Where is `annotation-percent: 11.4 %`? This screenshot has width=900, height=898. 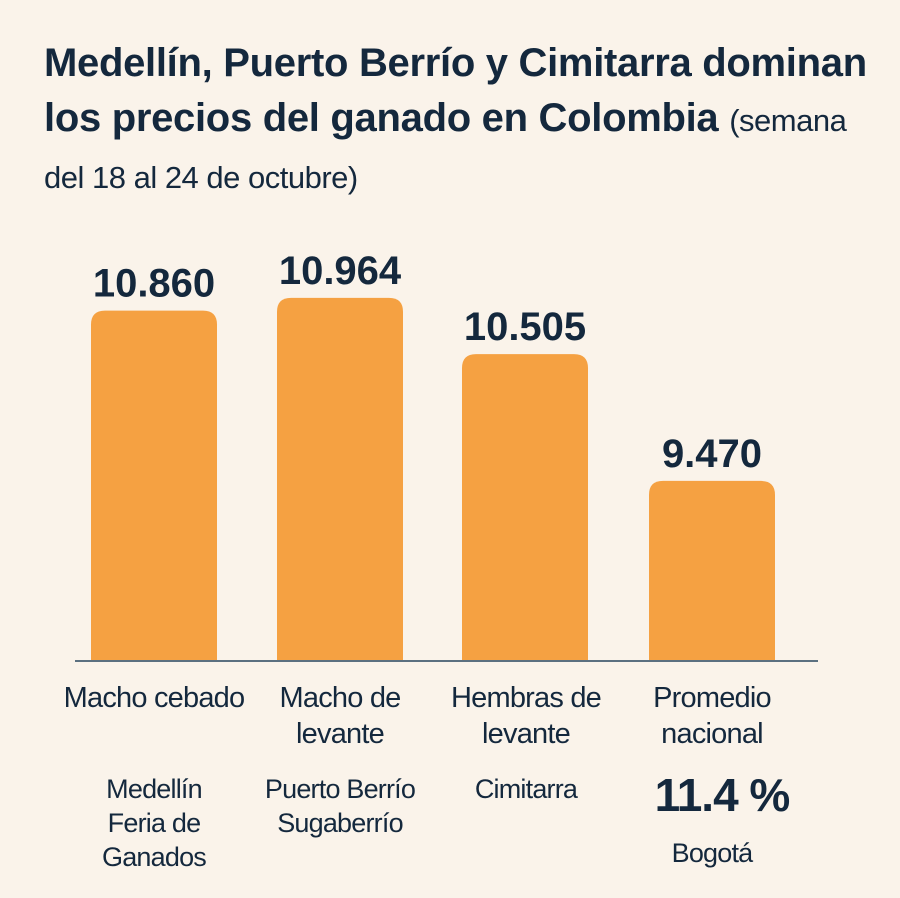 annotation-percent: 11.4 % is located at coordinates (722, 795).